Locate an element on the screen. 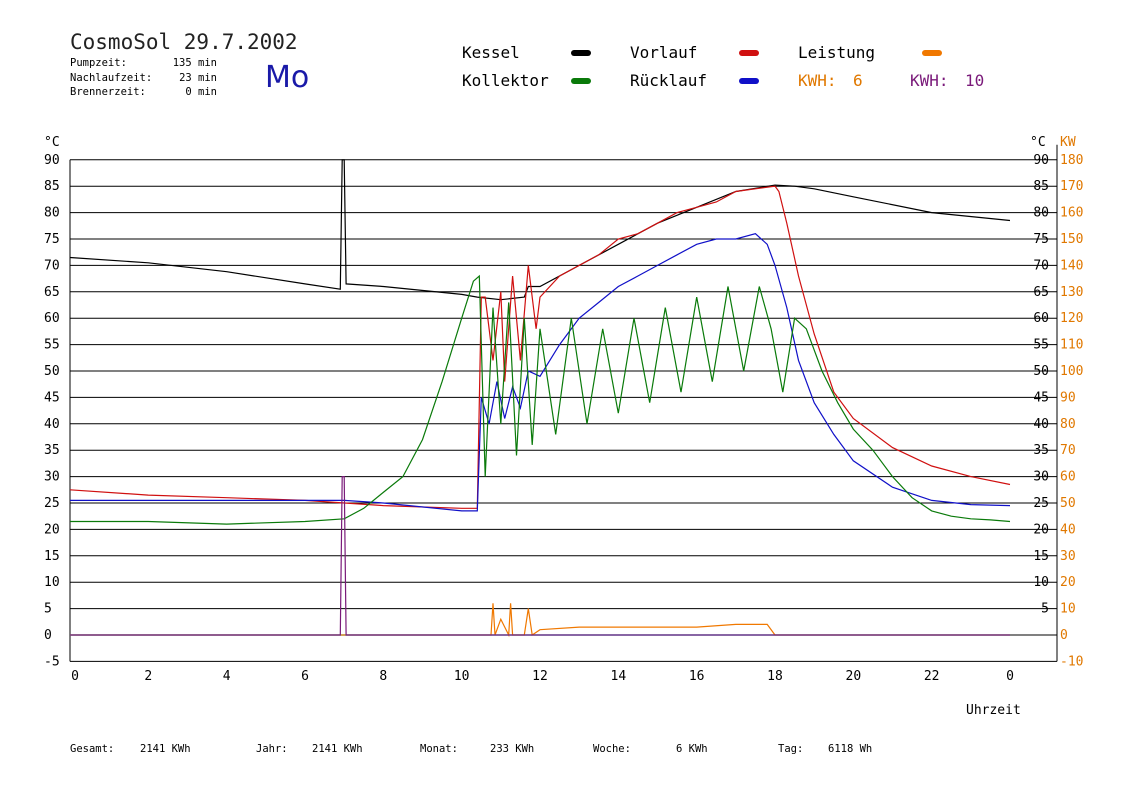 The width and height of the screenshot is (1148, 812). legend-leistung-label: Leistung is located at coordinates (837, 52).